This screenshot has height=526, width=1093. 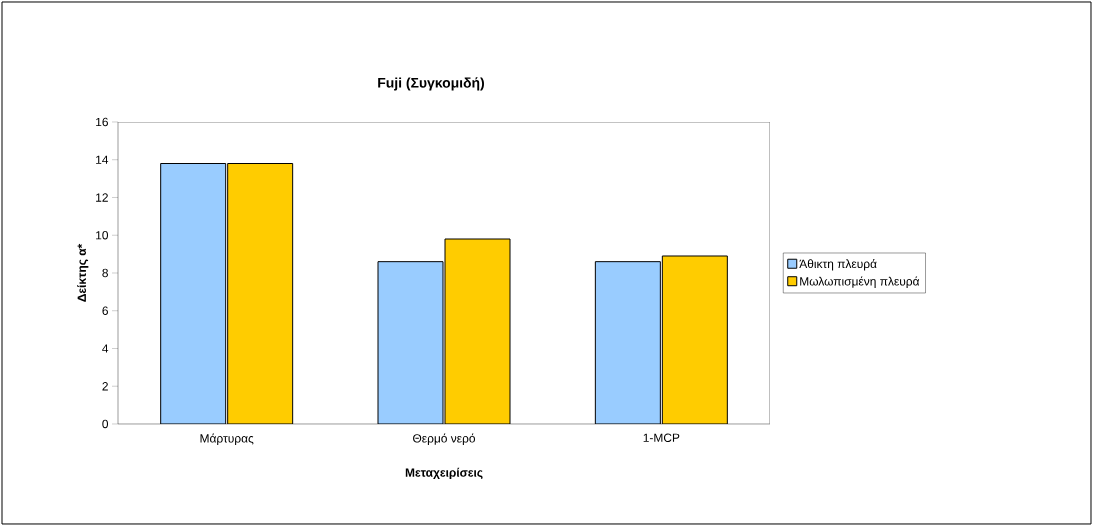 I want to click on y-tick-label: 16, so click(x=102, y=122).